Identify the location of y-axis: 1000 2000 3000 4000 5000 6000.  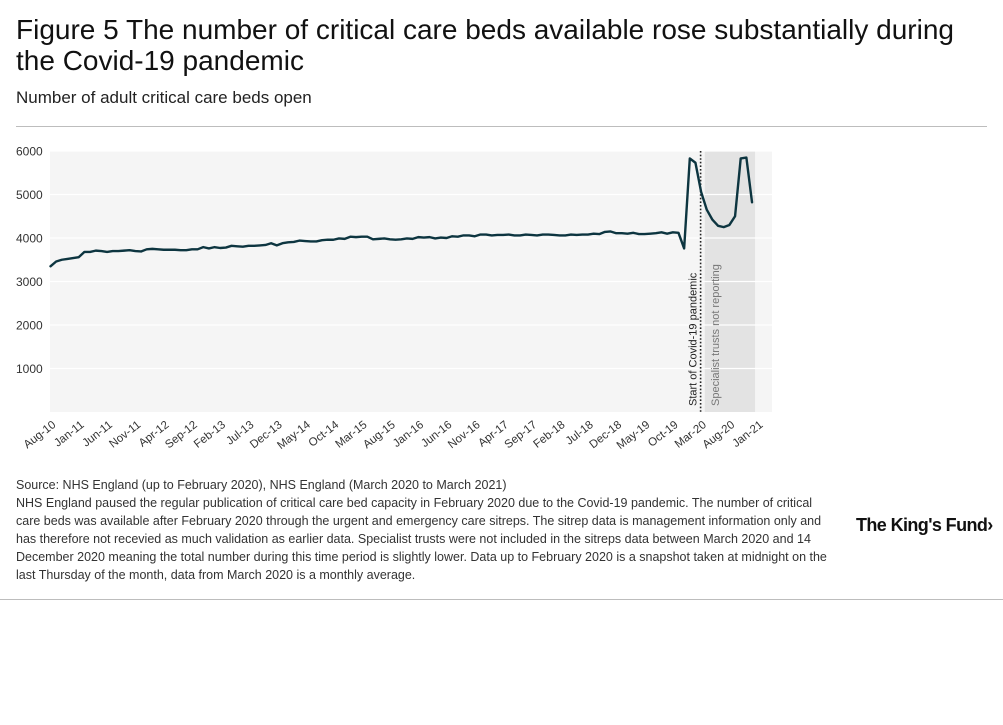
(29, 261).